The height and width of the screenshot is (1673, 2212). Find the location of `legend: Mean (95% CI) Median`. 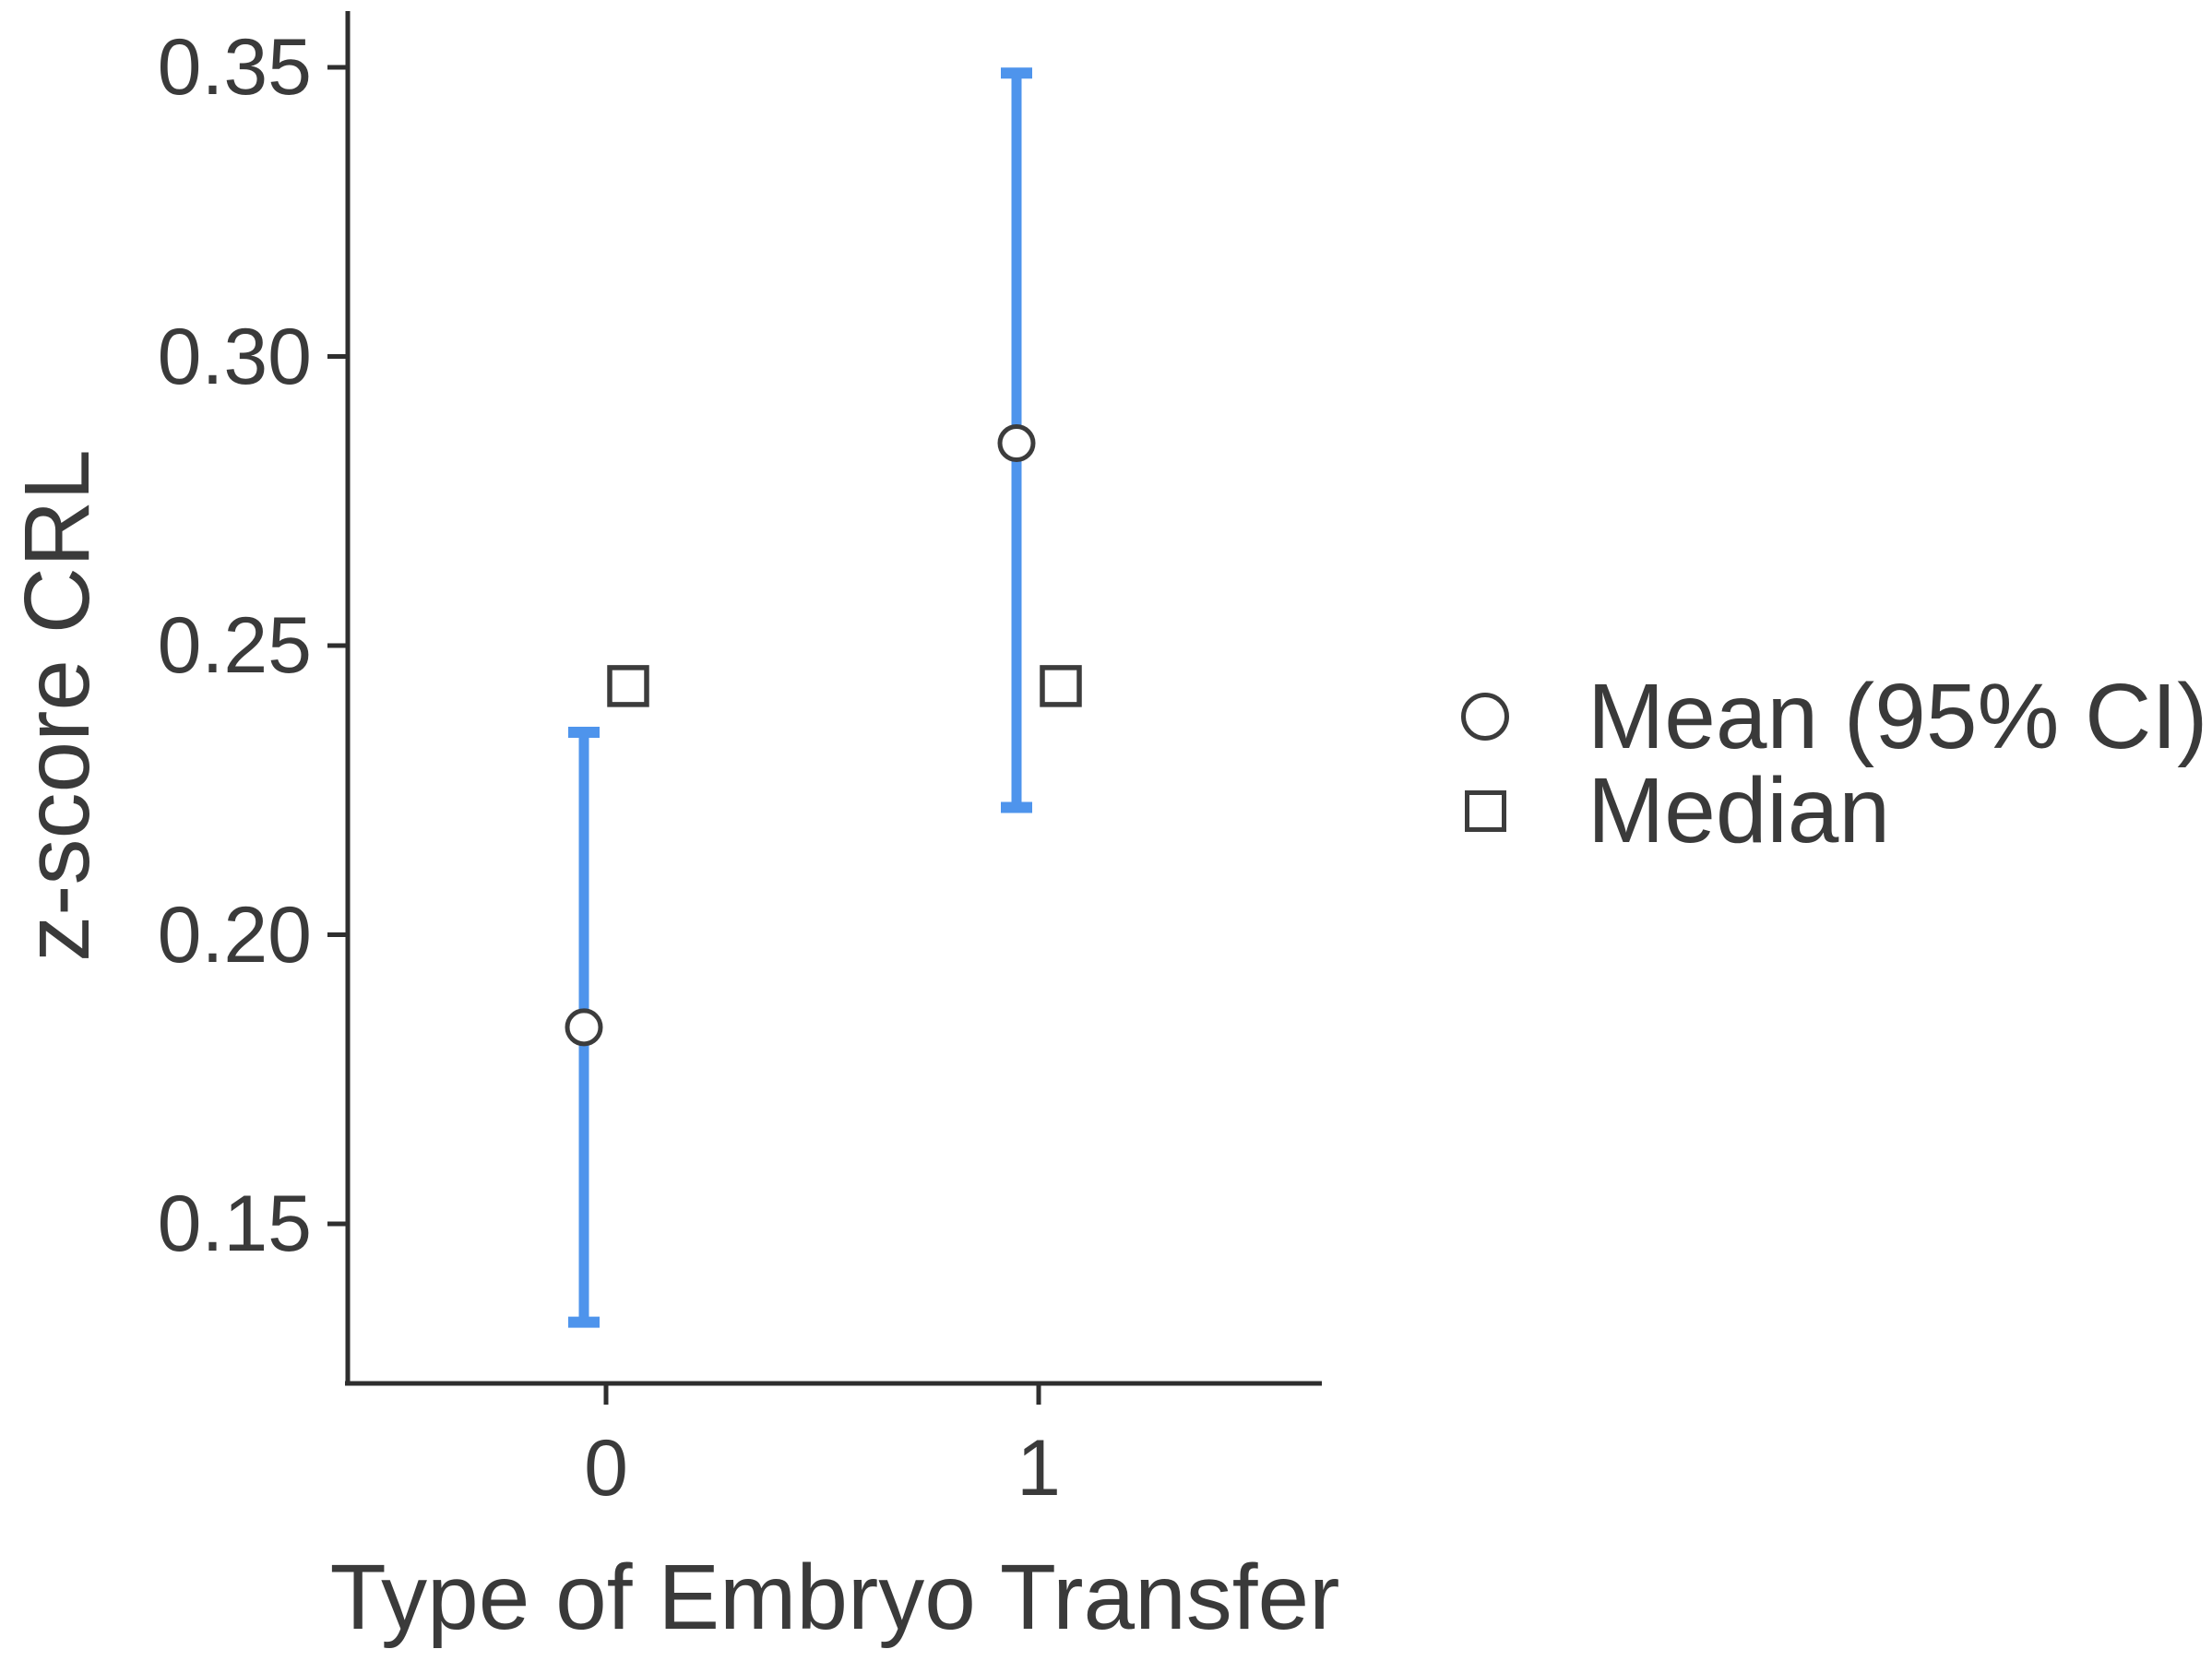

legend: Mean (95% CI) Median is located at coordinates (1834, 764).